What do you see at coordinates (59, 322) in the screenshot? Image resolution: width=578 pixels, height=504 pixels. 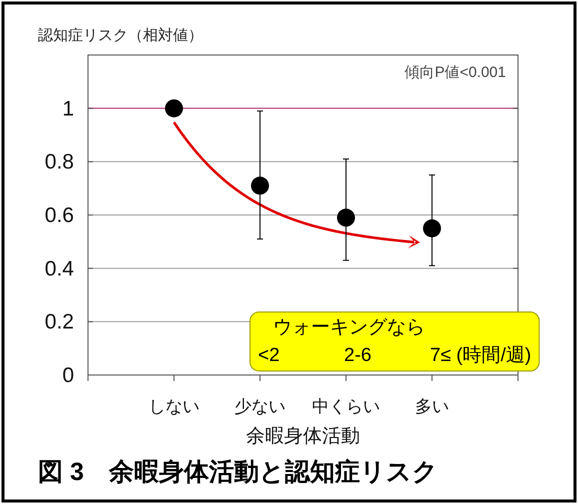 I see `y-tick-label: 0.2` at bounding box center [59, 322].